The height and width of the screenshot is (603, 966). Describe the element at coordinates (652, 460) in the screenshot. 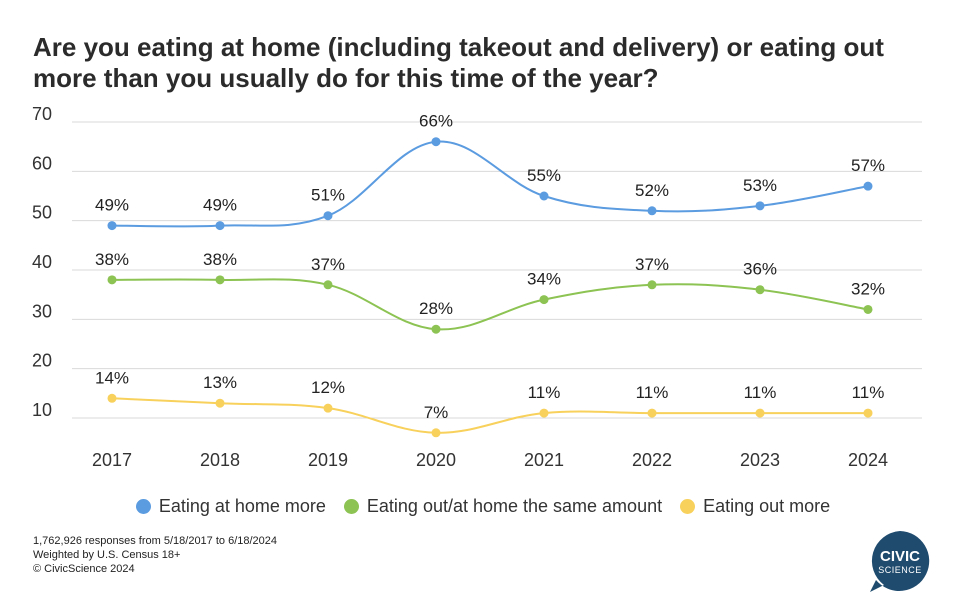

I see `x-tick-label: 2022` at that location.